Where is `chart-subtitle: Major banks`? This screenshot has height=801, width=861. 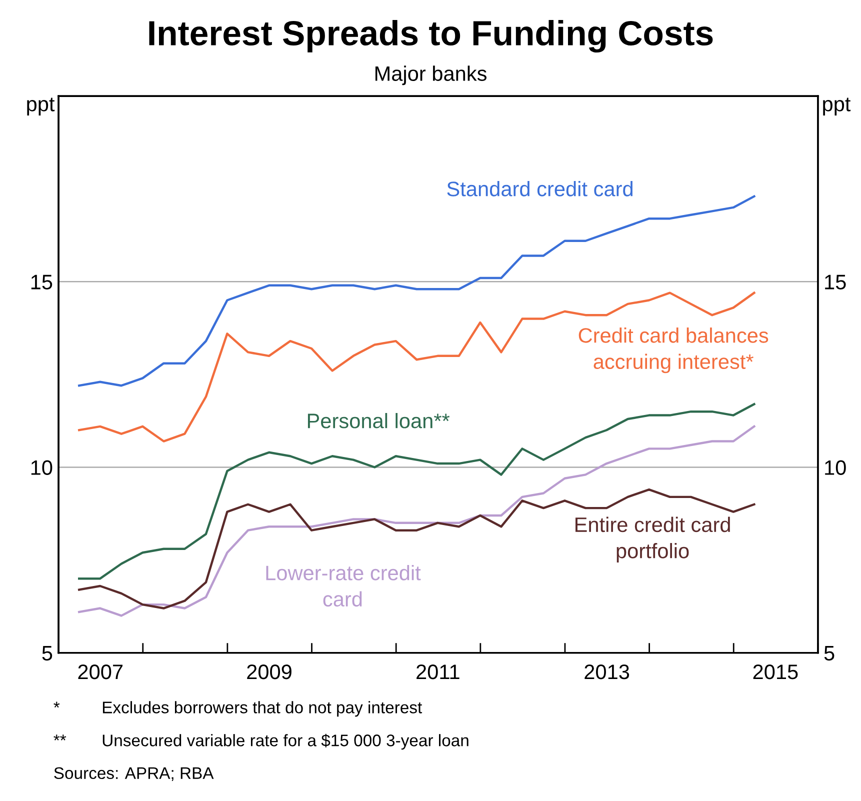 chart-subtitle: Major banks is located at coordinates (430, 76).